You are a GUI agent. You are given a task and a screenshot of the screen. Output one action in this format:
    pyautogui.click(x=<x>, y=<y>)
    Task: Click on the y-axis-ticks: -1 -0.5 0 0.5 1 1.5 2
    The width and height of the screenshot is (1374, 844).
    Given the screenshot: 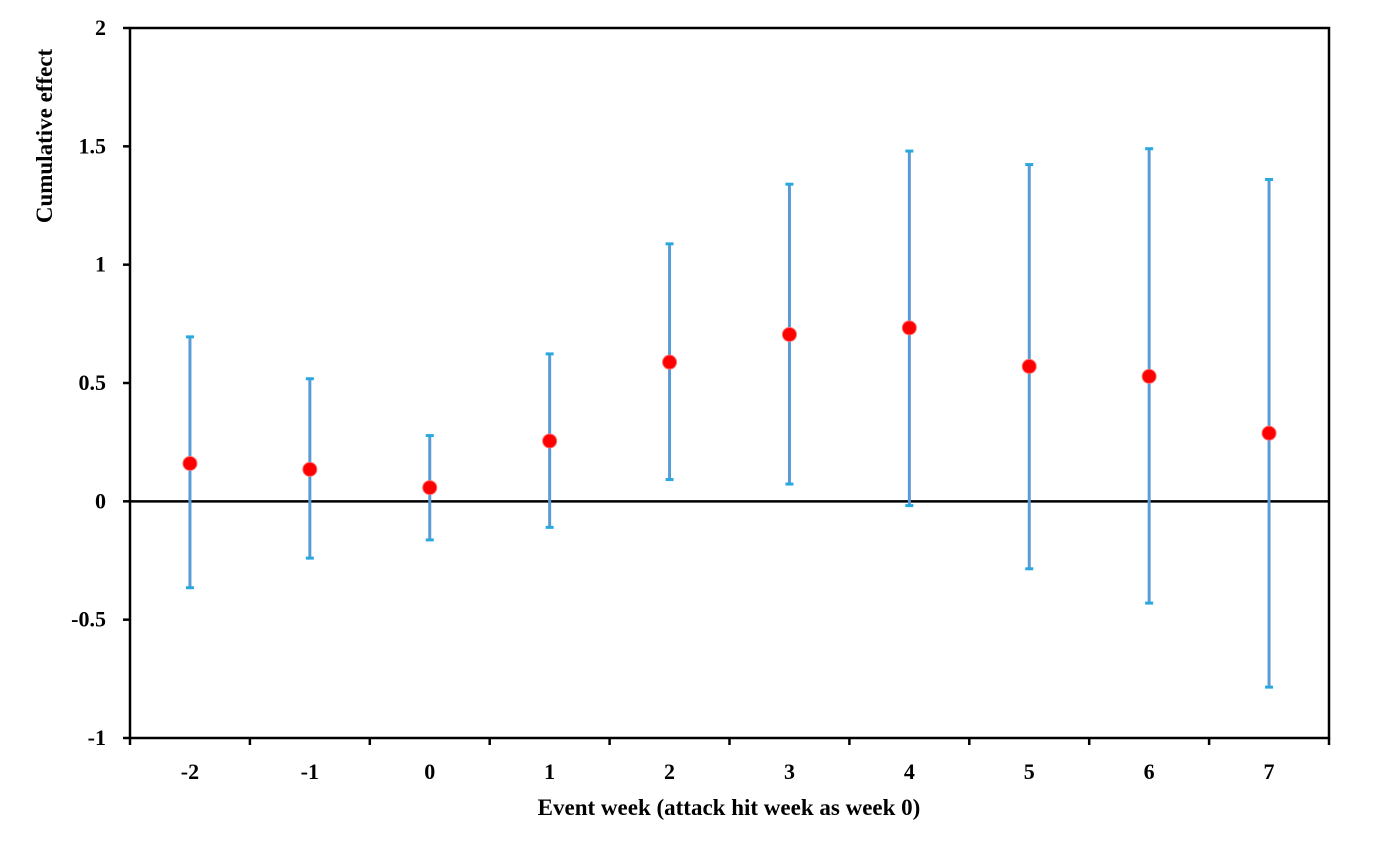 What is the action you would take?
    pyautogui.click(x=100, y=382)
    